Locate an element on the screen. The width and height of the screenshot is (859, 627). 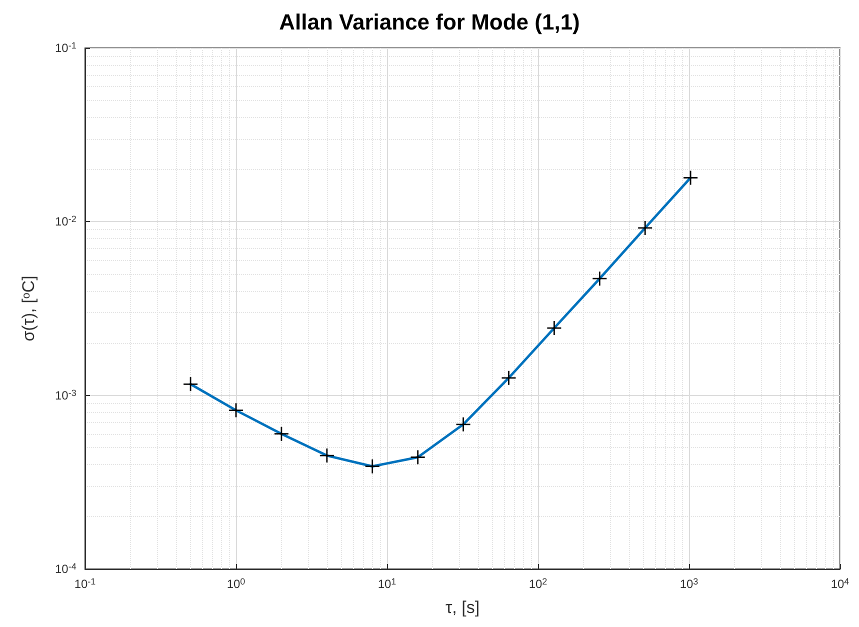
chart-title: Allan Variance for Mode (1,1) is located at coordinates (429, 22).